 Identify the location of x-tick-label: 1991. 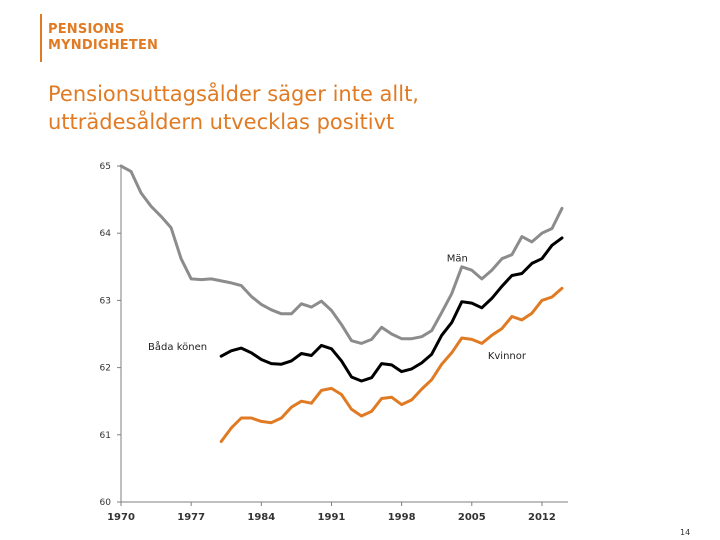
(332, 517).